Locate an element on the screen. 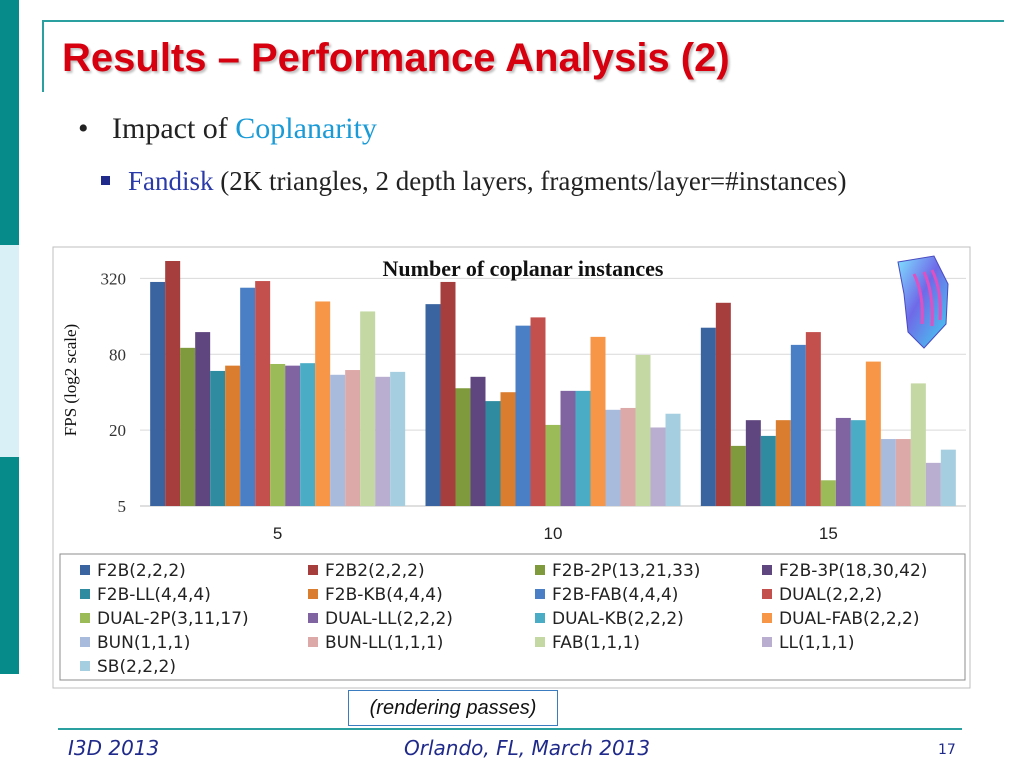  accent-segment-top is located at coordinates (9, 122).